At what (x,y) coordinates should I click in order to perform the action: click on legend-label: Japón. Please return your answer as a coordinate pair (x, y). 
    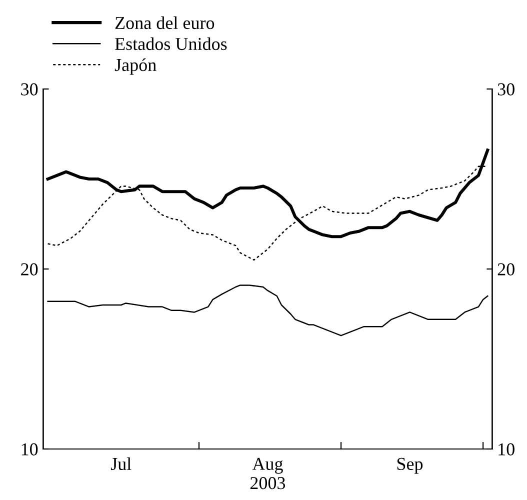
    Looking at the image, I should click on (135, 66).